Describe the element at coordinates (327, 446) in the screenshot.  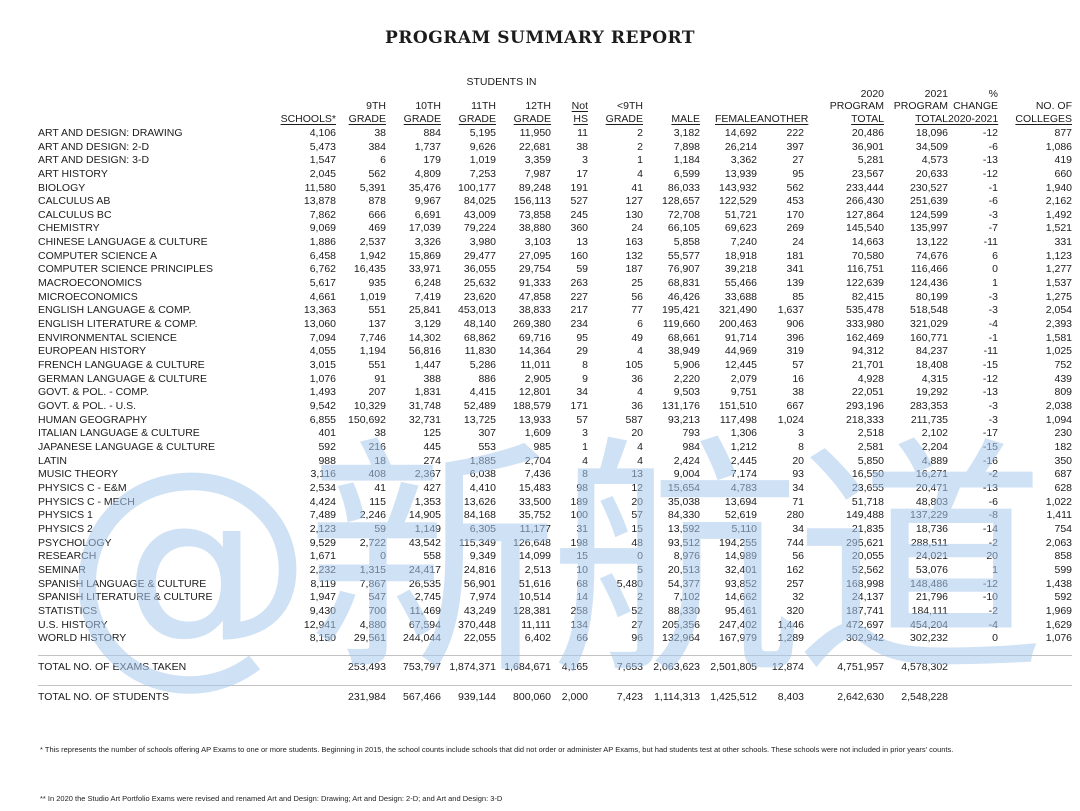
I see `value-cell: 592` at that location.